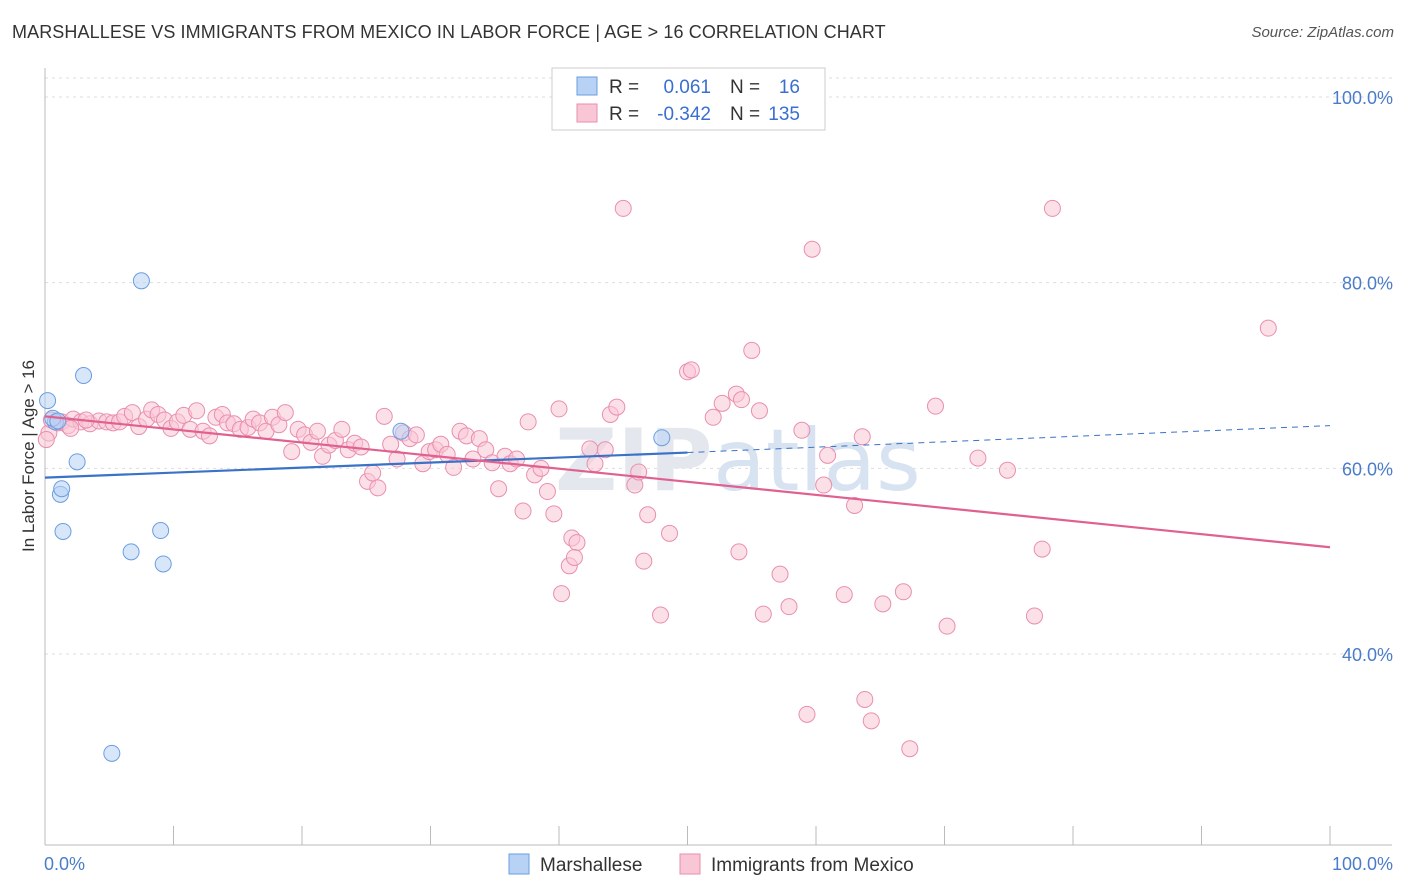 The image size is (1406, 892). I want to click on trend-line-mexico, so click(687, 482).